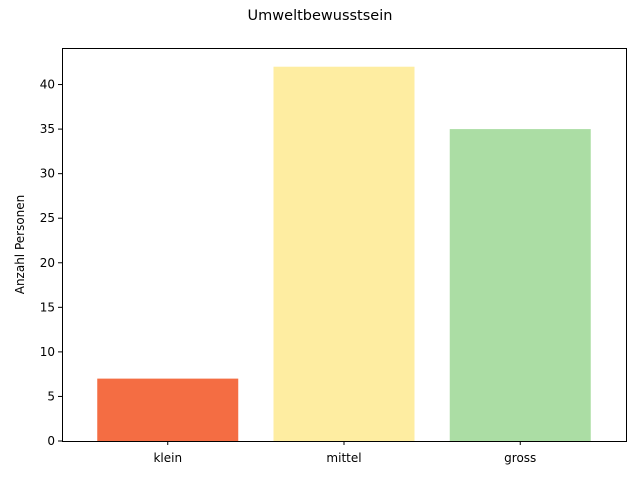  Describe the element at coordinates (520, 285) in the screenshot. I see `bar-gross` at that location.